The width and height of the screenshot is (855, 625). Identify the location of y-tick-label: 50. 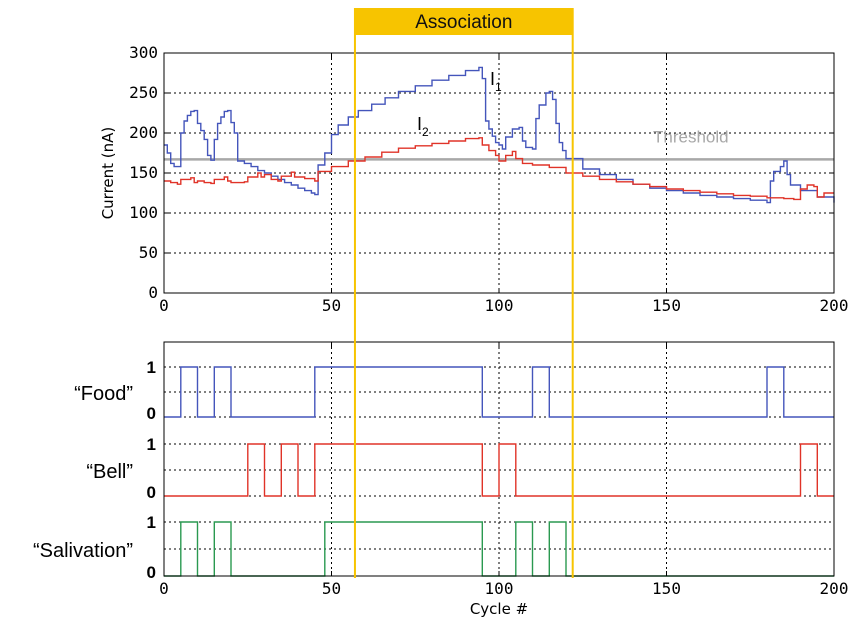
(148, 252).